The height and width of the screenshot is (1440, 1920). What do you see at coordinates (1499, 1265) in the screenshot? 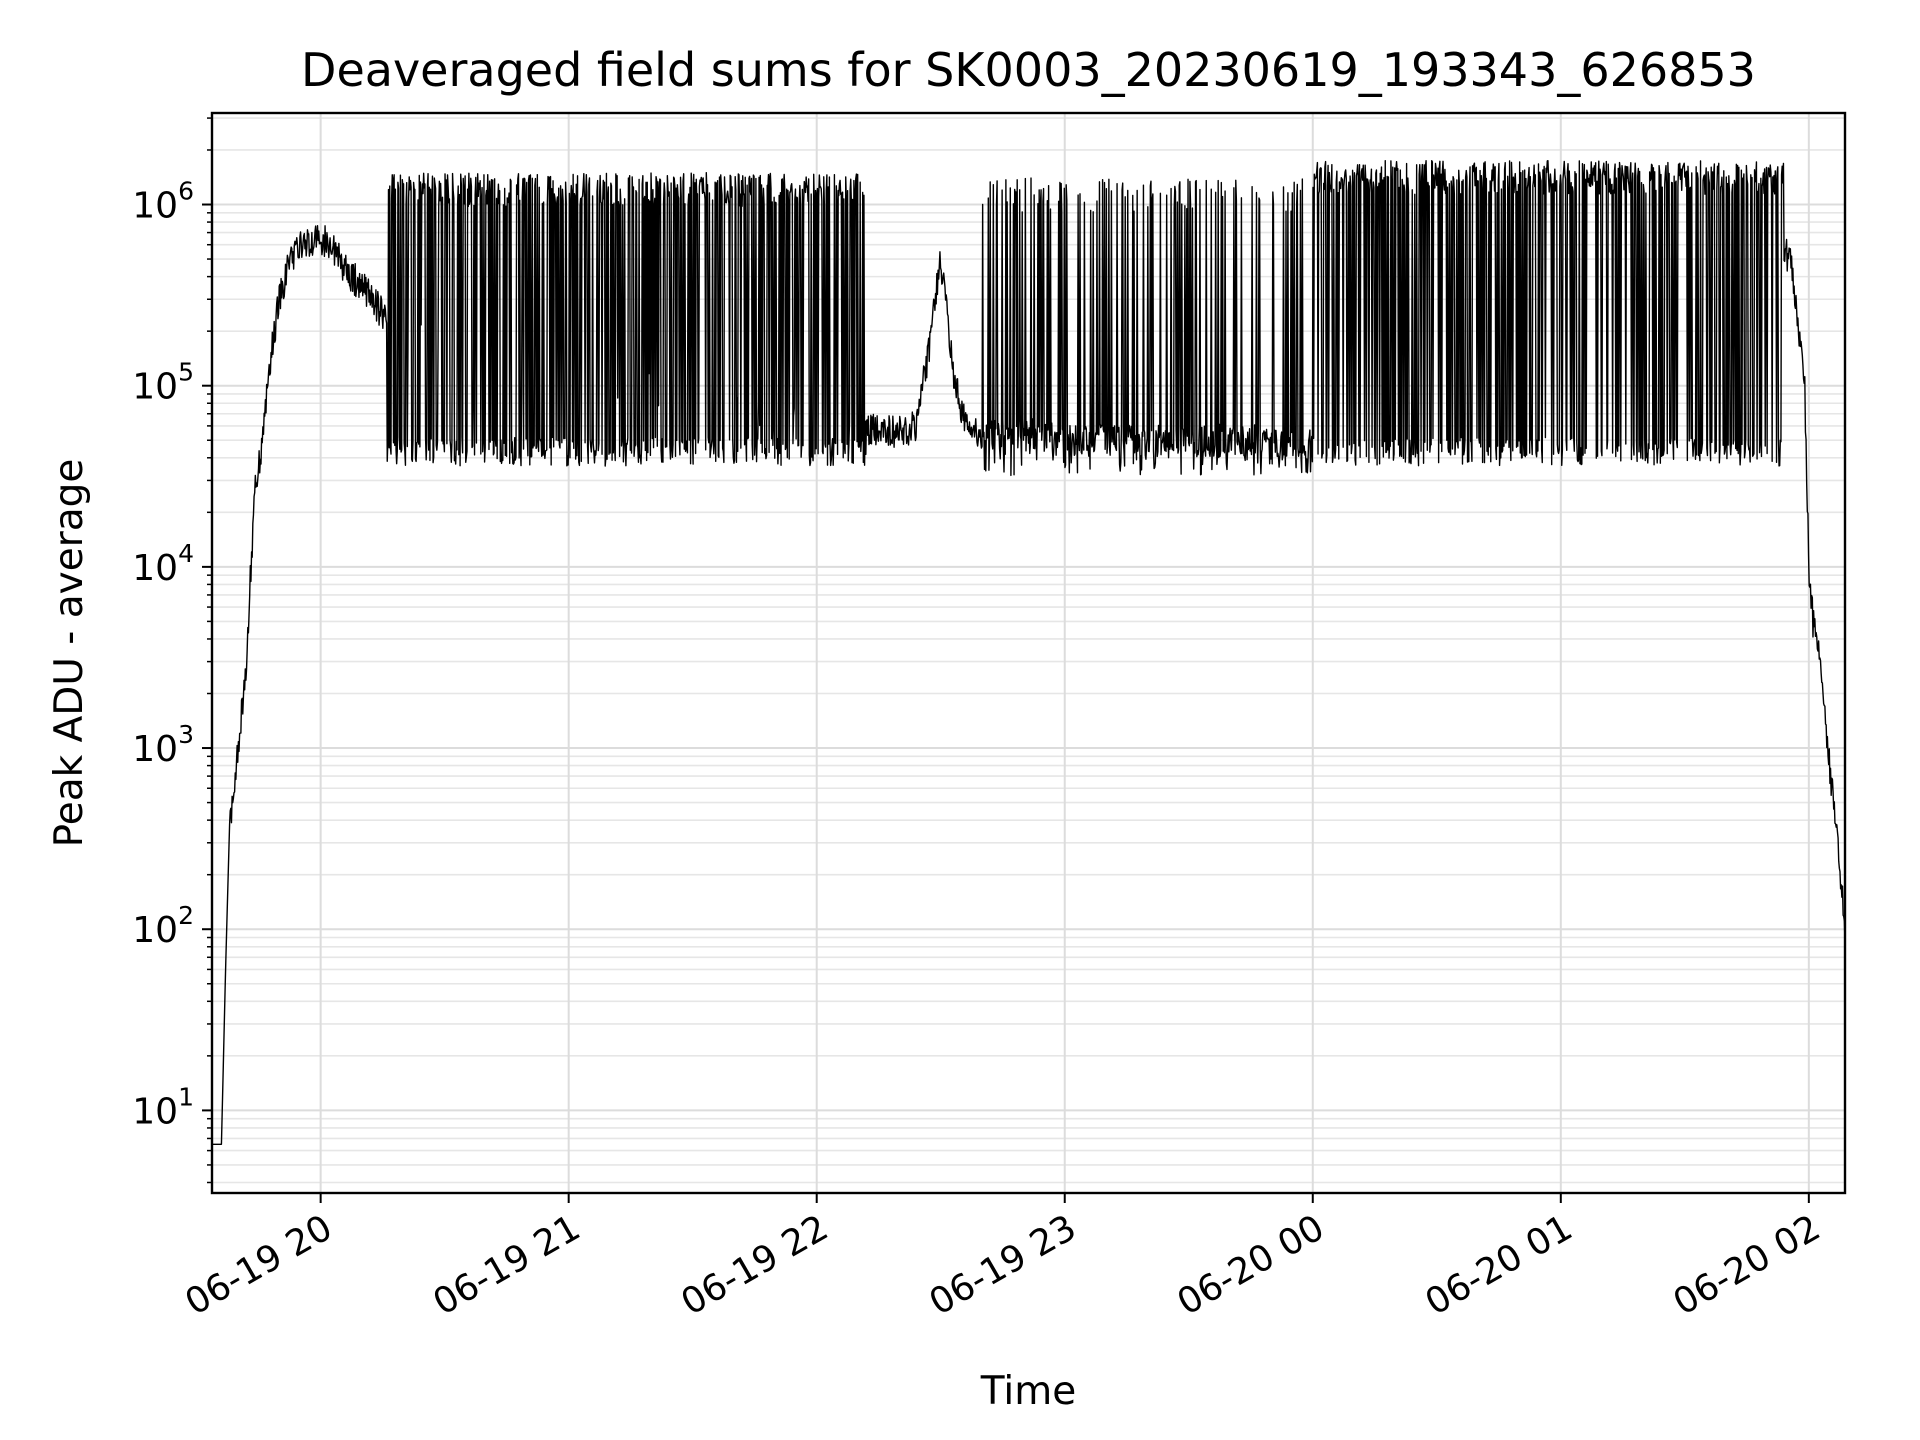
I see `x-tick-label: 06-20 01` at bounding box center [1499, 1265].